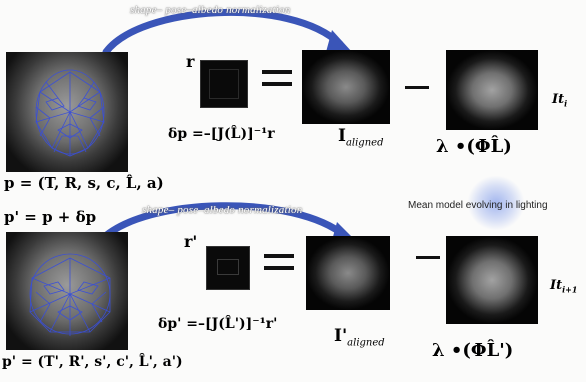 This screenshot has width=586, height=382. I want to click on top-it-label: Iti, so click(559, 100).